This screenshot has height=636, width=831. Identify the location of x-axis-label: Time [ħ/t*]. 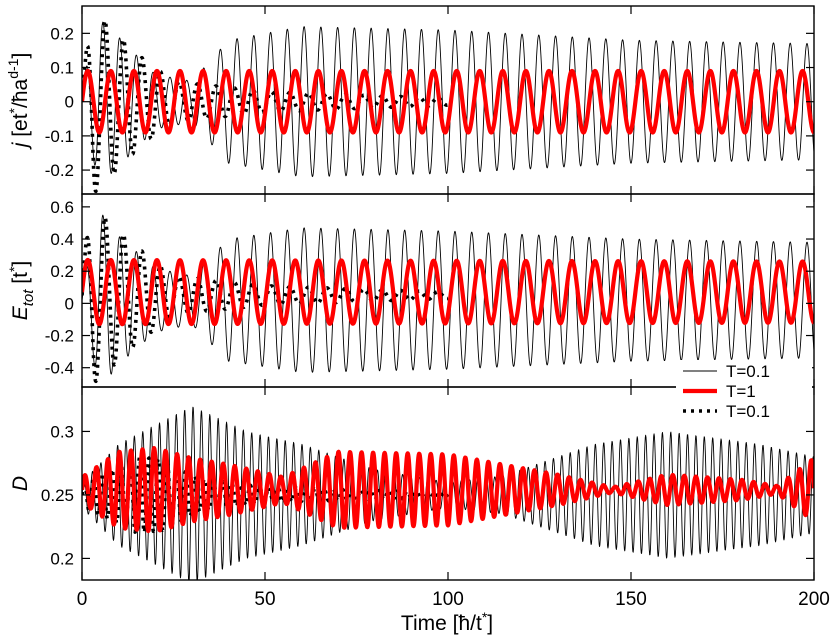
(447, 622).